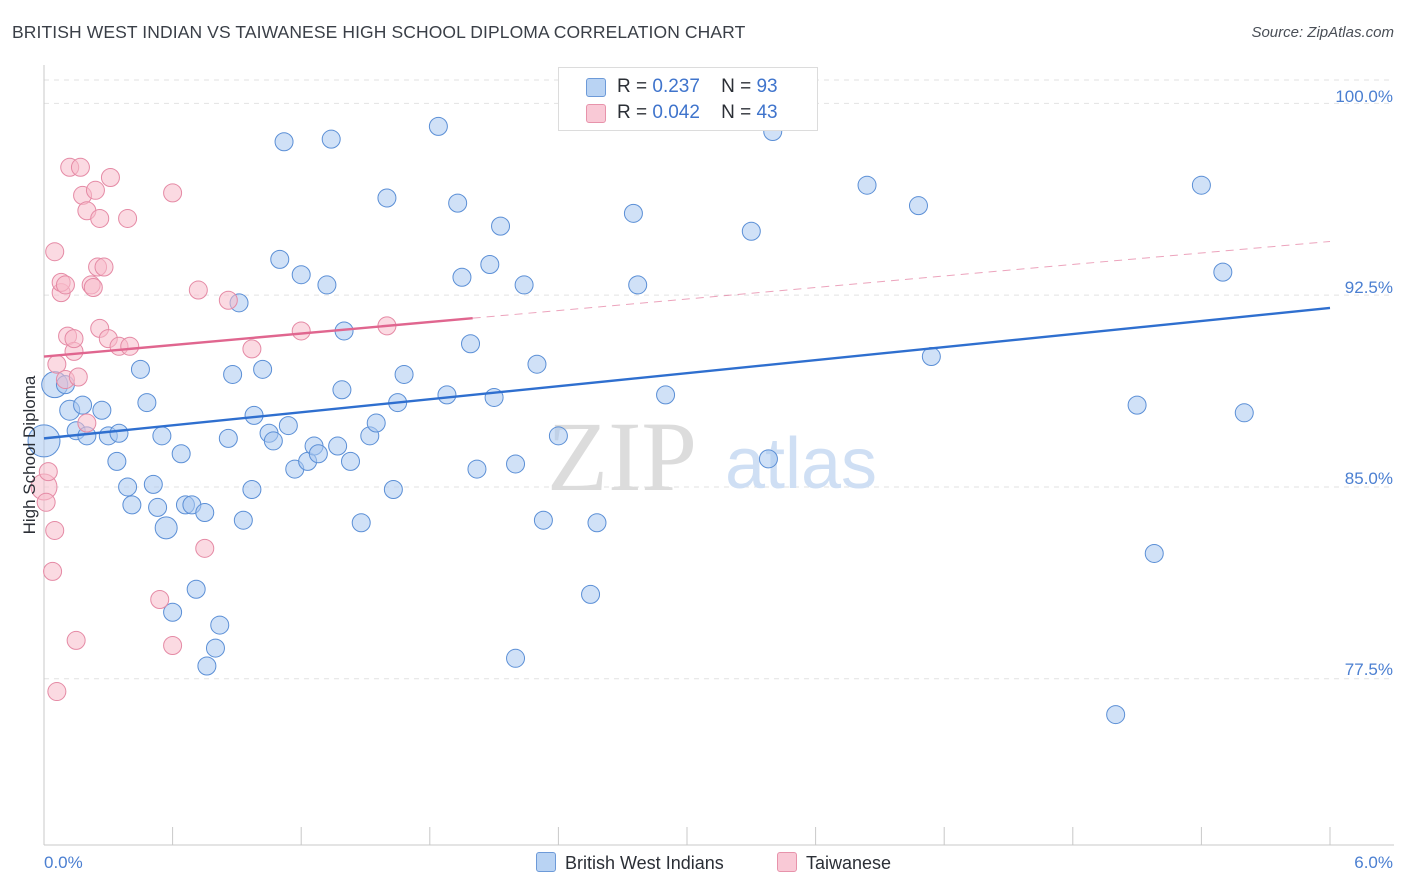 This screenshot has width=1406, height=892. I want to click on y-tick-92-5: 92.5%, so click(1368, 287).